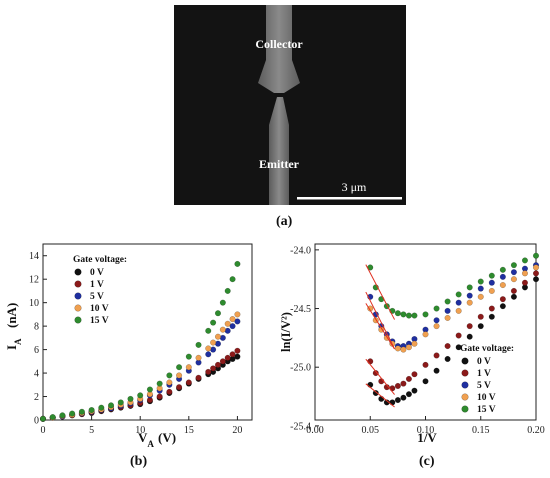 The image size is (550, 478). Describe the element at coordinates (189, 430) in the screenshot. I see `x-tick-label: 15` at that location.